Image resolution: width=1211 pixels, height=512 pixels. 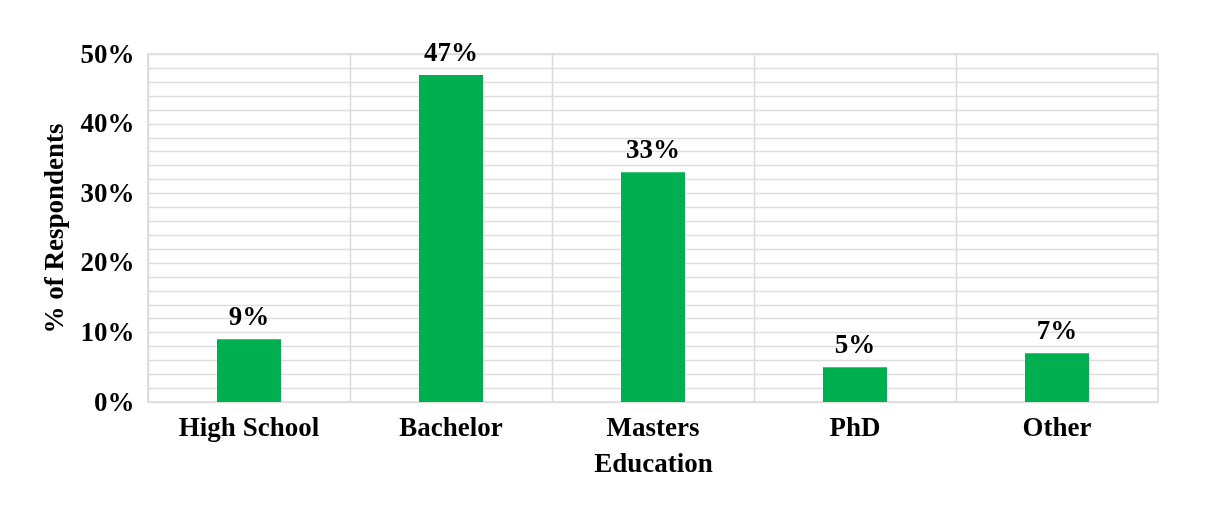 I want to click on y-tick-label: 10%, so click(x=107, y=331).